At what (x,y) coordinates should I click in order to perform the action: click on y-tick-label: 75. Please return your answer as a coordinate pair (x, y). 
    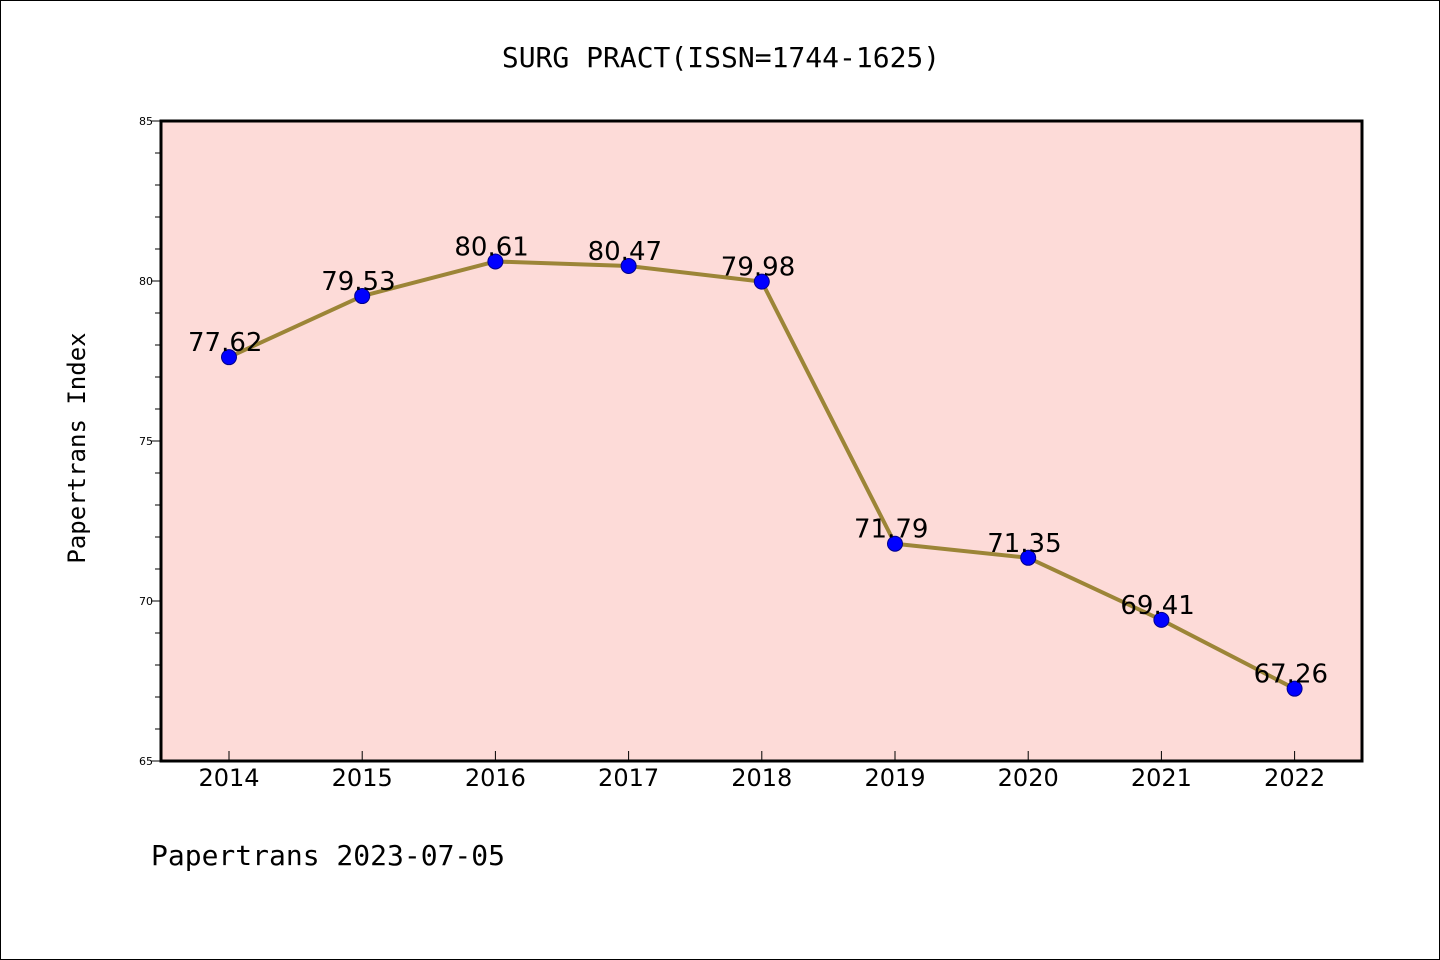
    Looking at the image, I should click on (146, 441).